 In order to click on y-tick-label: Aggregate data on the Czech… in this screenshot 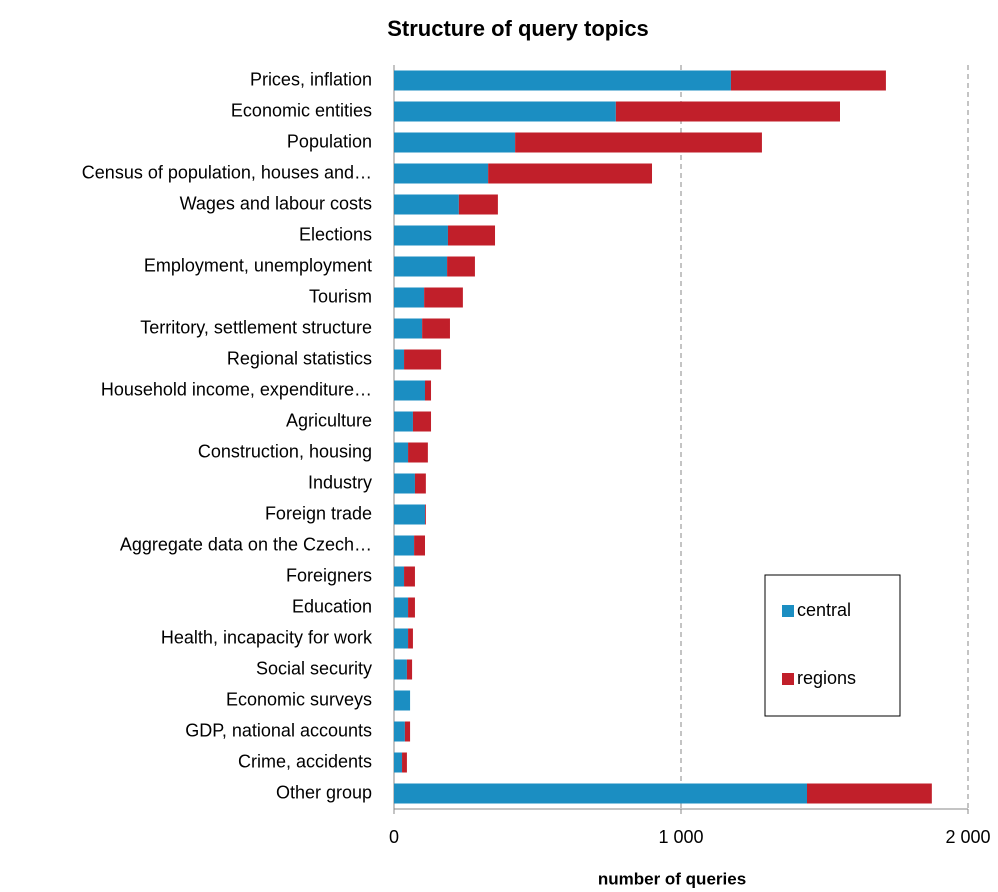, I will do `click(246, 544)`.